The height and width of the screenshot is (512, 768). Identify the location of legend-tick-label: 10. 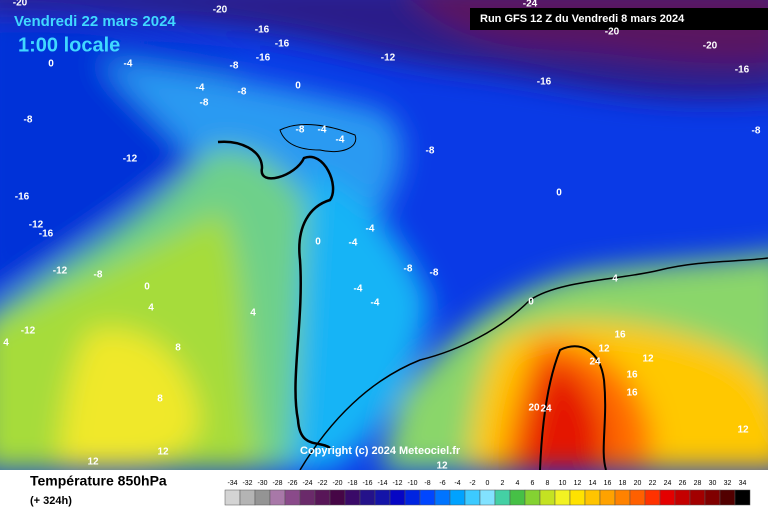
(563, 483).